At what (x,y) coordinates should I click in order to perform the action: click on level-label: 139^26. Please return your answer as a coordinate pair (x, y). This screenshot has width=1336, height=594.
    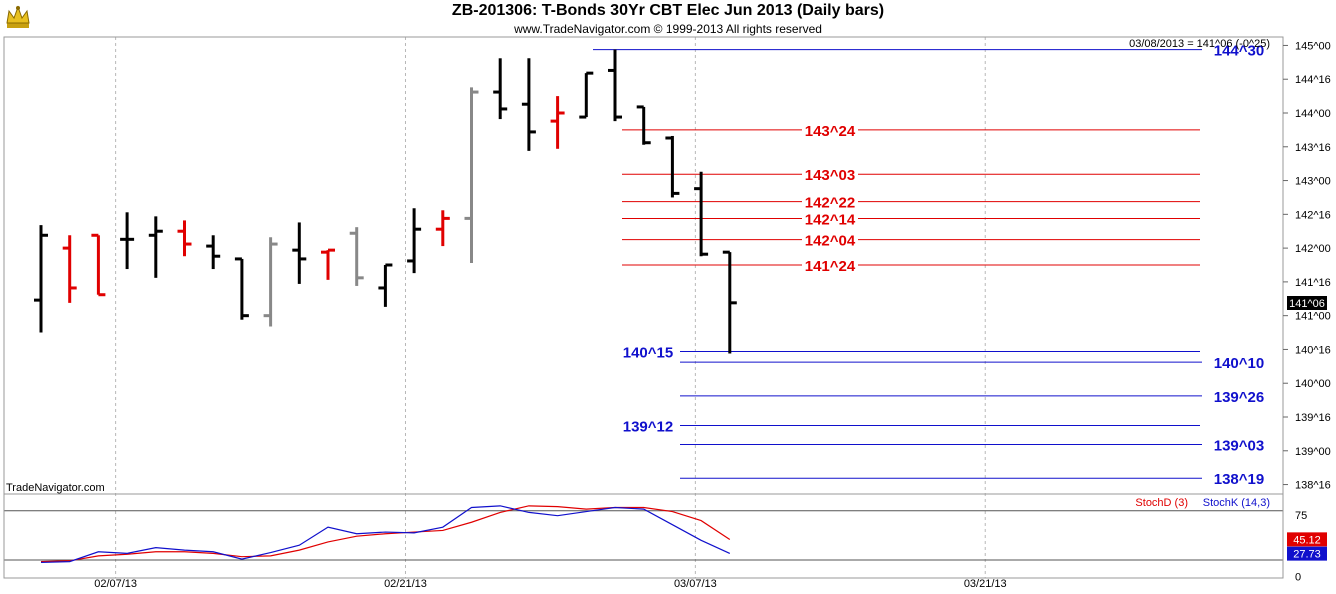
    Looking at the image, I should click on (1239, 397).